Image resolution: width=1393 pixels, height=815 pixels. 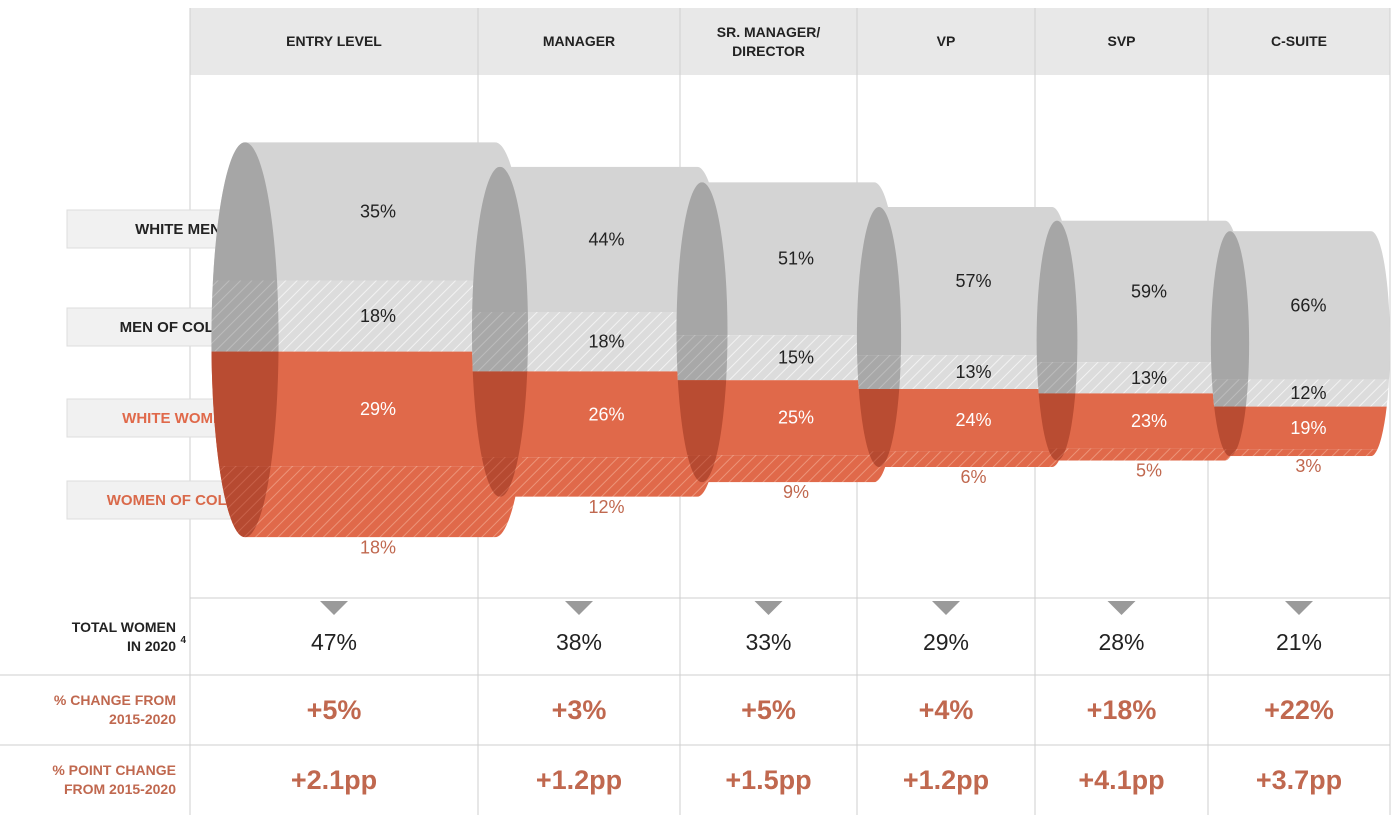 What do you see at coordinates (119, 789) in the screenshot?
I see `row-label-line: FROM 2015-2020` at bounding box center [119, 789].